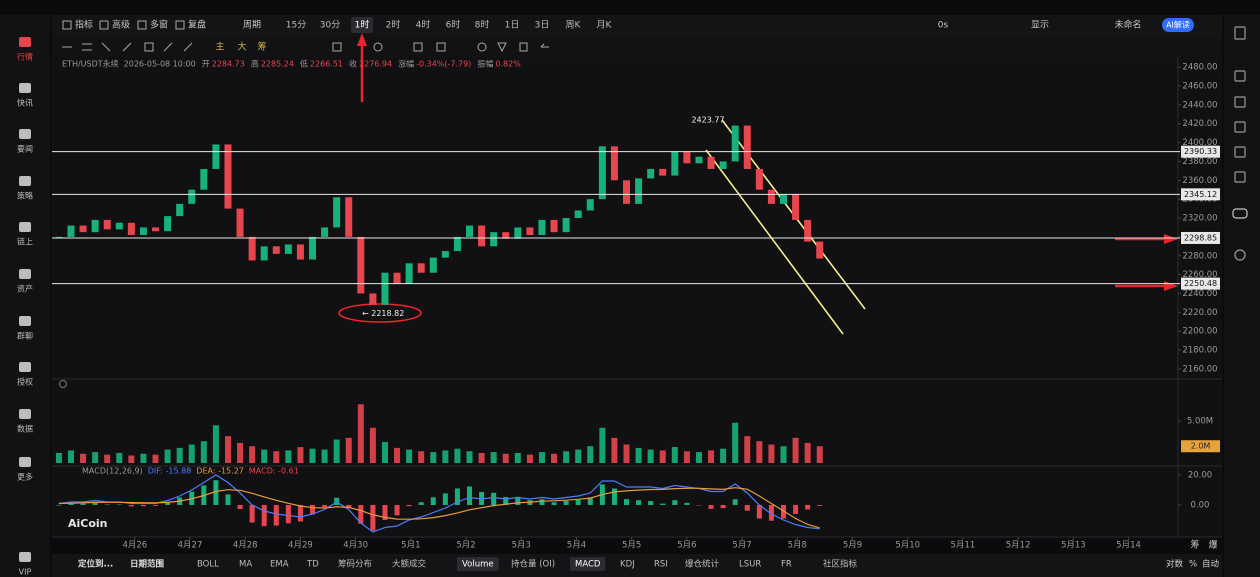 The width and height of the screenshot is (1260, 577). I want to click on y-tick-label: 2200.00, so click(1199, 332).